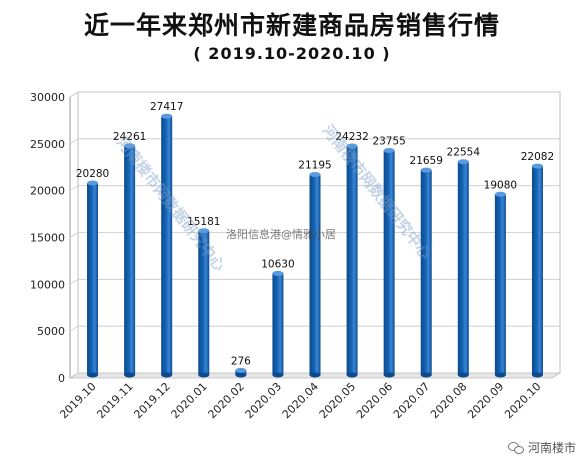 The height and width of the screenshot is (464, 584). I want to click on x-tick-label: 2020.08, so click(448, 400).